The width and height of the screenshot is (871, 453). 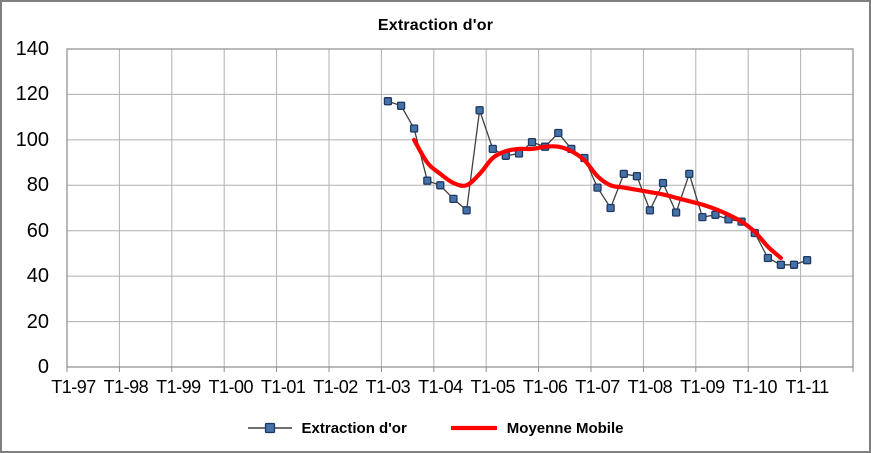 I want to click on legend-label-moyenne: Moyenne Mobile, so click(x=565, y=428).